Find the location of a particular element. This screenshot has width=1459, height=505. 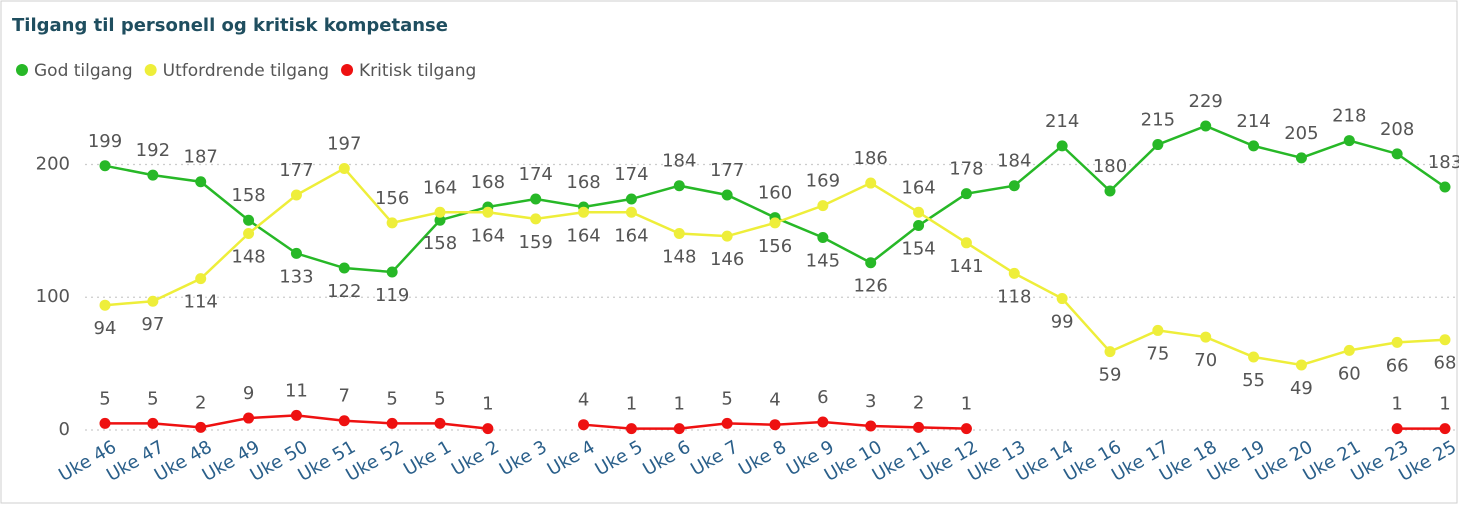

data-label: 75 is located at coordinates (1157, 353).